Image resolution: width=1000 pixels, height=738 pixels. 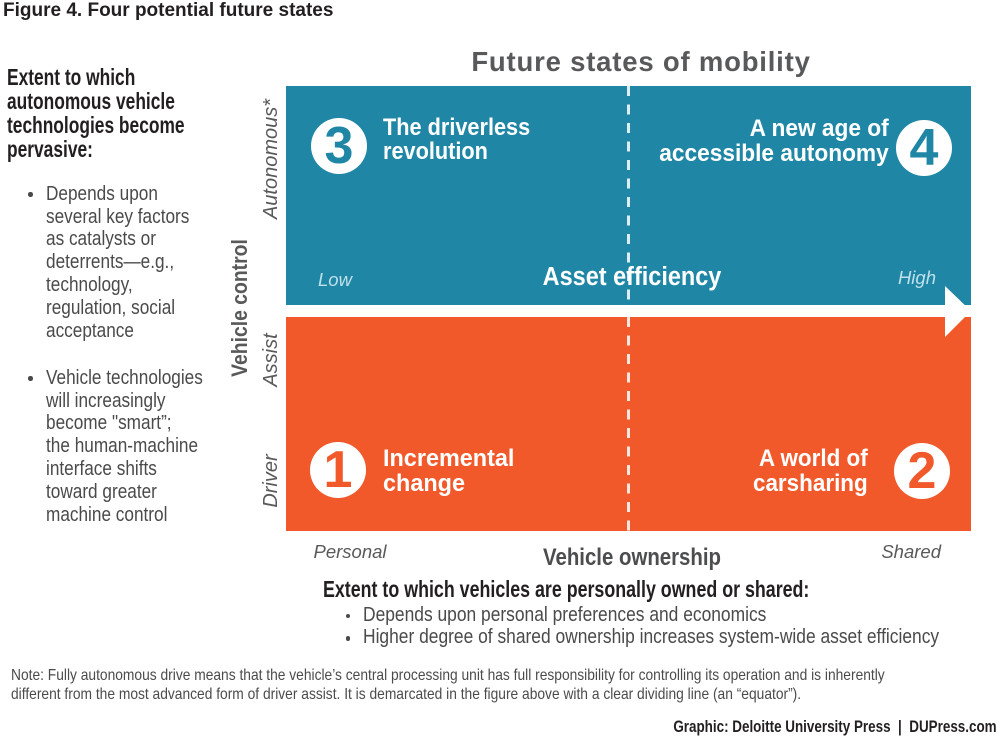 I want to click on y-axis-tick-autonomous: Autonomous*, so click(x=270, y=159).